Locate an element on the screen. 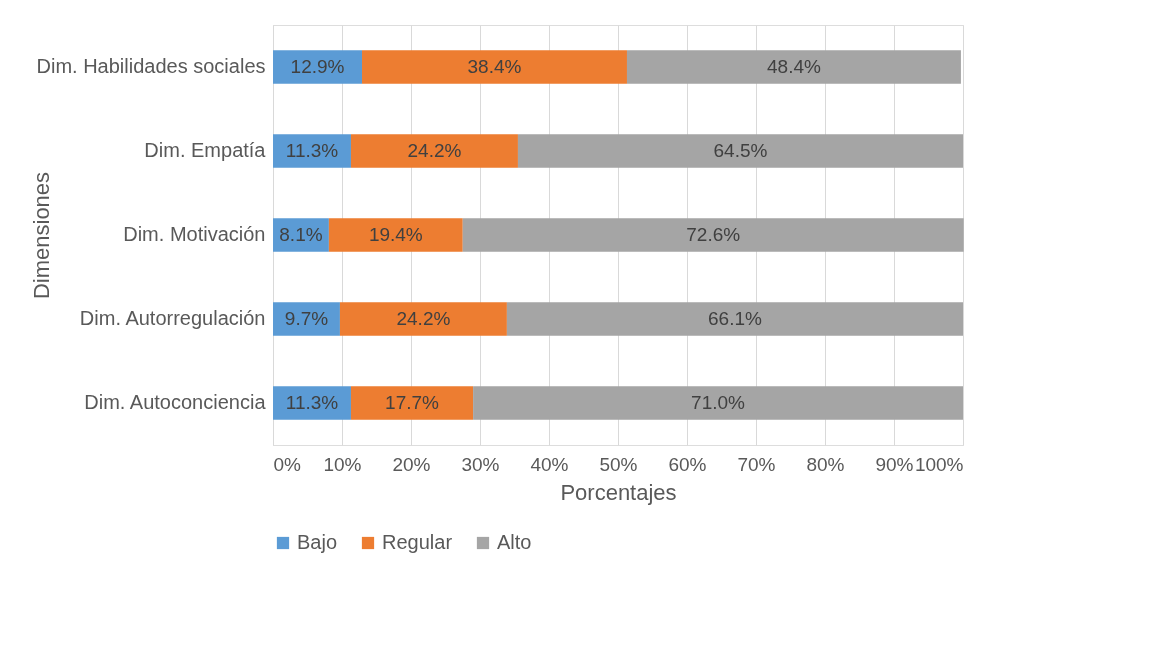  data-label: 12.9% is located at coordinates (317, 66).